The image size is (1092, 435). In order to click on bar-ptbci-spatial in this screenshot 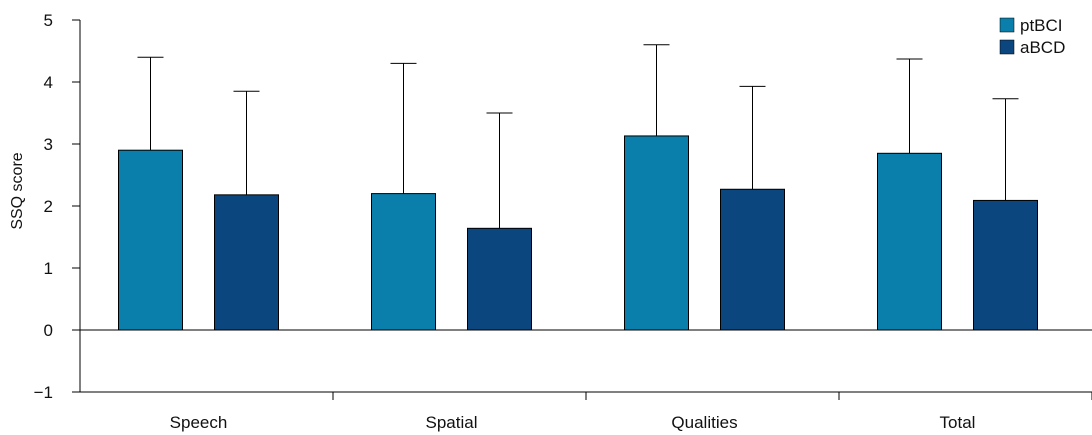, I will do `click(403, 262)`.